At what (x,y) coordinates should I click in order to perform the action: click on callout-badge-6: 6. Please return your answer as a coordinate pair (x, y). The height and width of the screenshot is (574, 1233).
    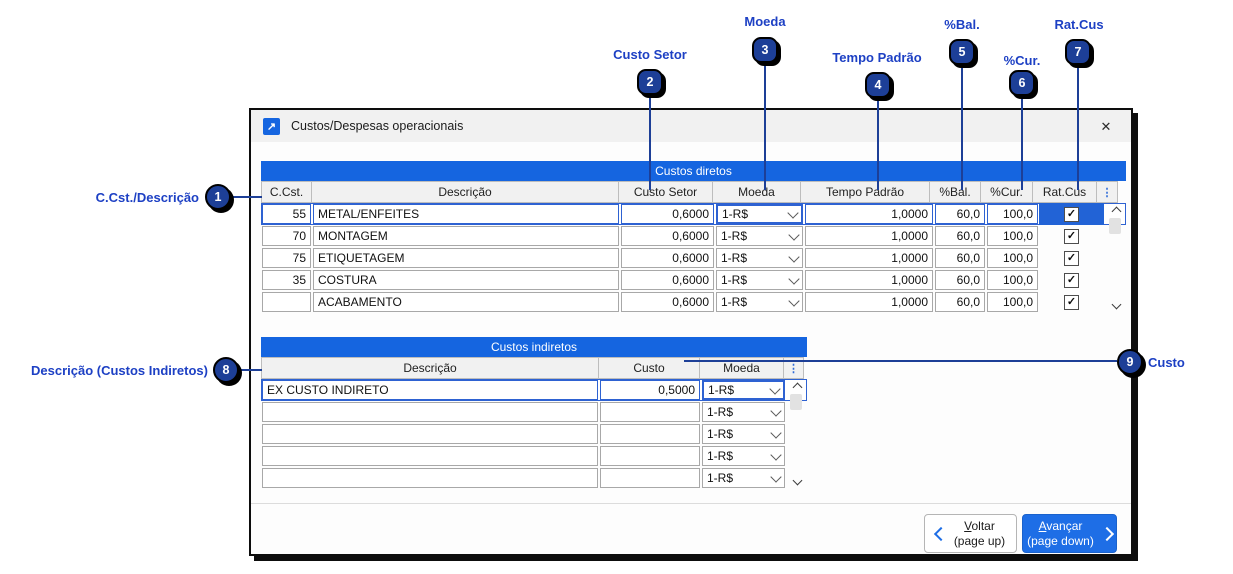
    Looking at the image, I should click on (1022, 83).